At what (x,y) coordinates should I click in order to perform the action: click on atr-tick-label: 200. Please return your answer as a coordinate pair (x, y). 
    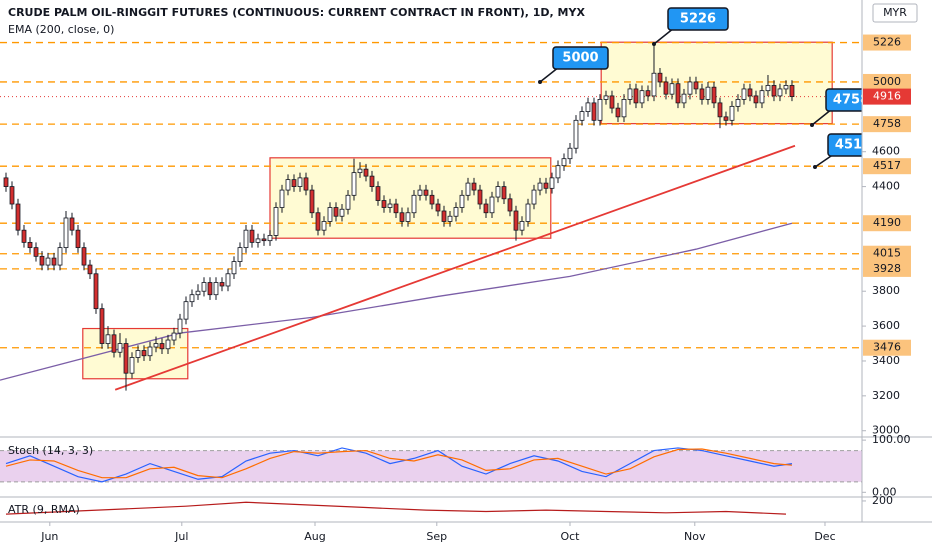
    Looking at the image, I should click on (882, 500).